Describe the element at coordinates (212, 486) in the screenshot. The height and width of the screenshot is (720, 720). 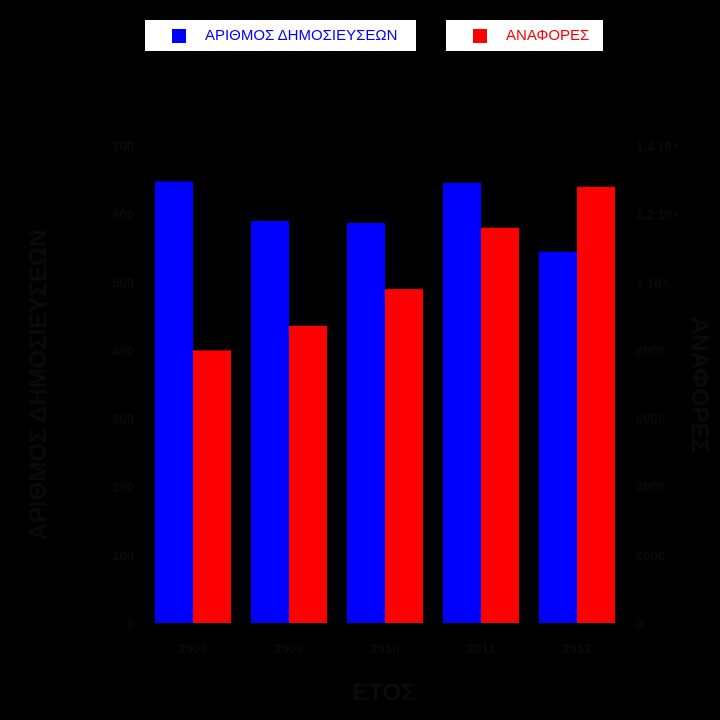
I see `bar-citations-2008` at that location.